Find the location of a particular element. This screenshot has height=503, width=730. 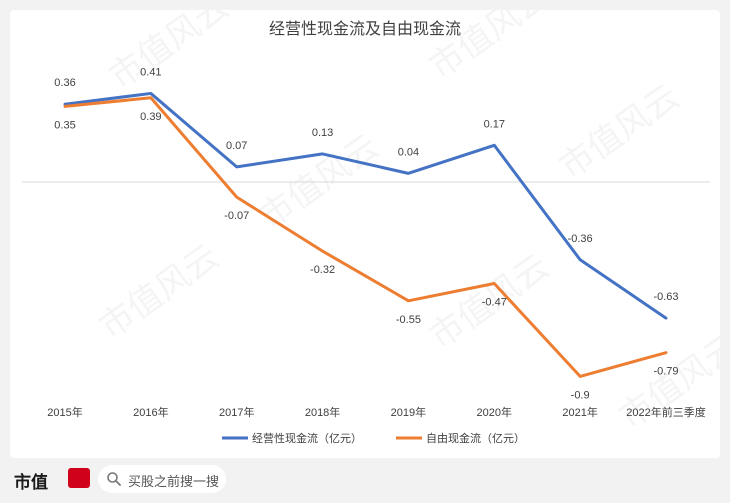

data-label: -0.36 is located at coordinates (580, 239).